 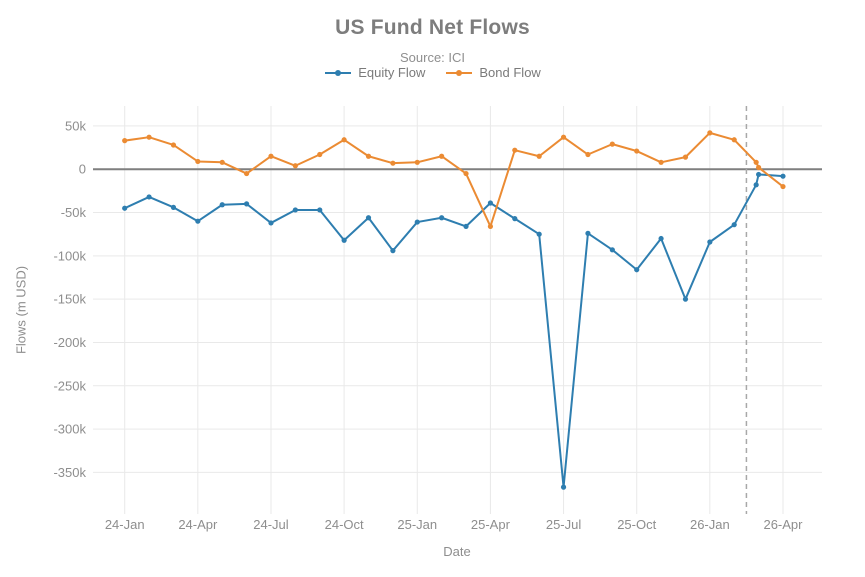 What do you see at coordinates (69, 385) in the screenshot?
I see `y-tick-label: -250k` at bounding box center [69, 385].